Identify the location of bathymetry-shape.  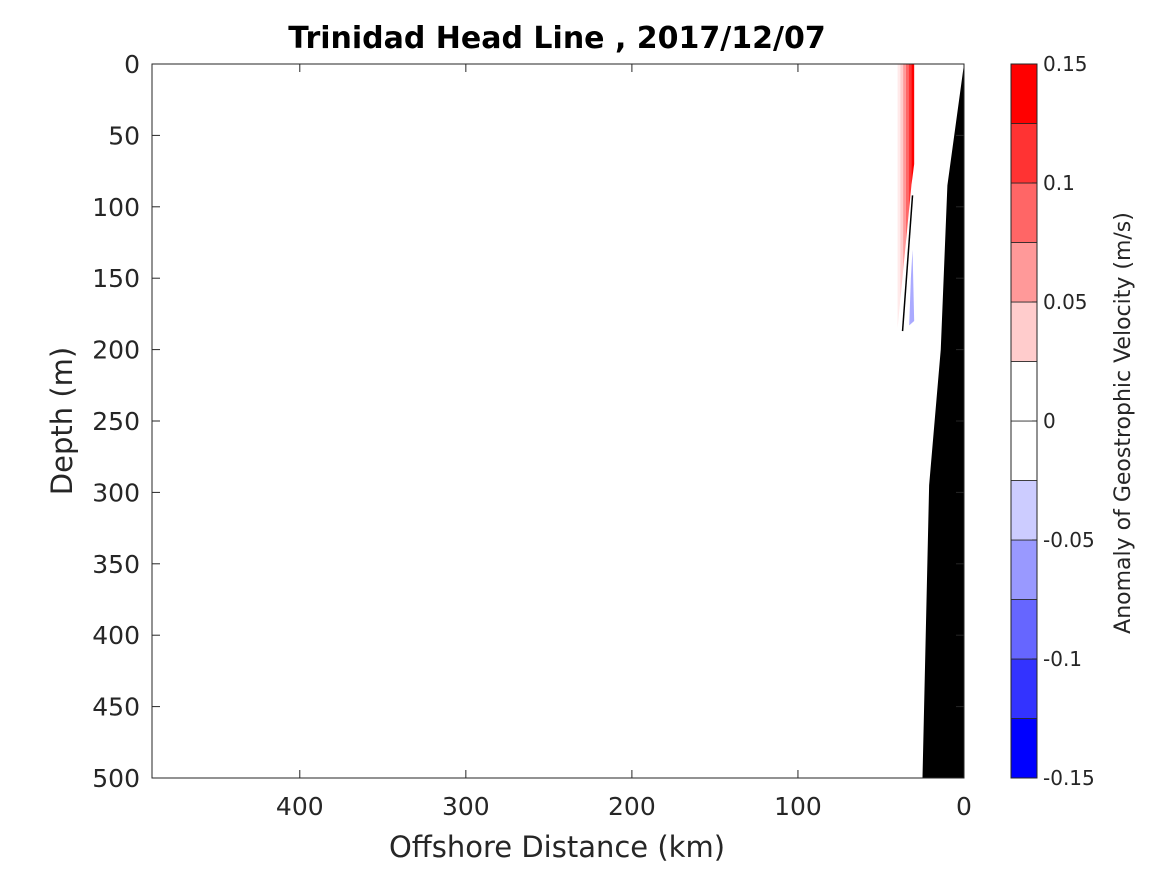
(943, 421).